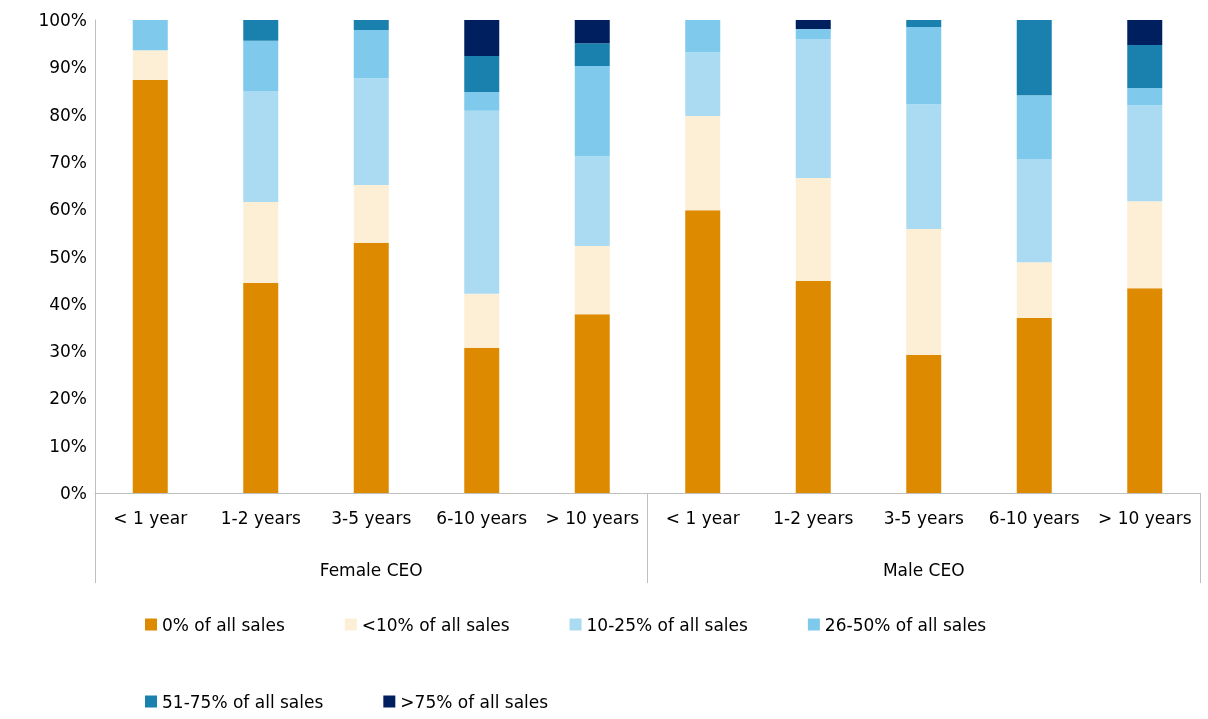 The width and height of the screenshot is (1208, 719). I want to click on y-tick-label: 90%, so click(68, 67).